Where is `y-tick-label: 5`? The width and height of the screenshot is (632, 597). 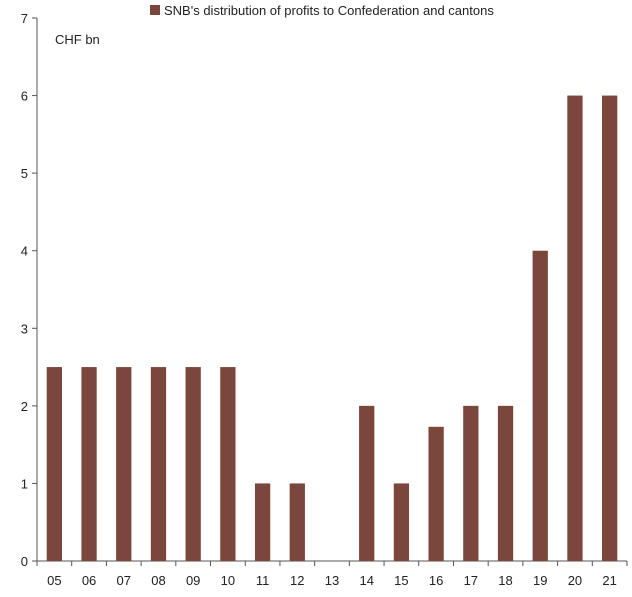
y-tick-label: 5 is located at coordinates (24, 173).